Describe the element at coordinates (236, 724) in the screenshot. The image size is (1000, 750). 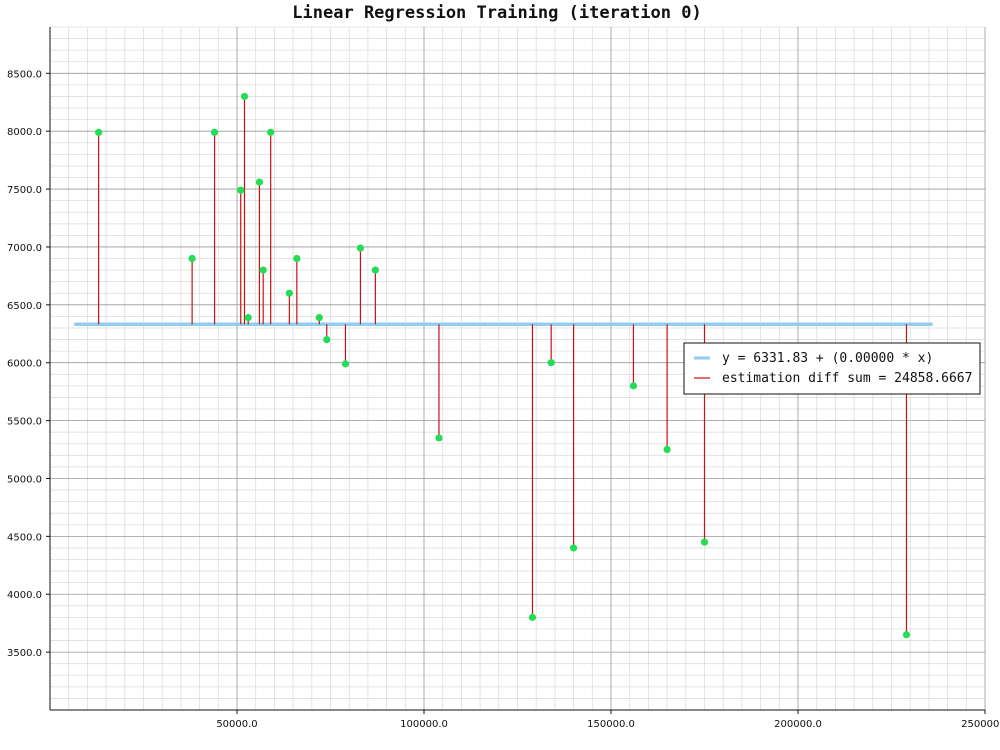
I see `x-tick-label: 50000.0` at that location.